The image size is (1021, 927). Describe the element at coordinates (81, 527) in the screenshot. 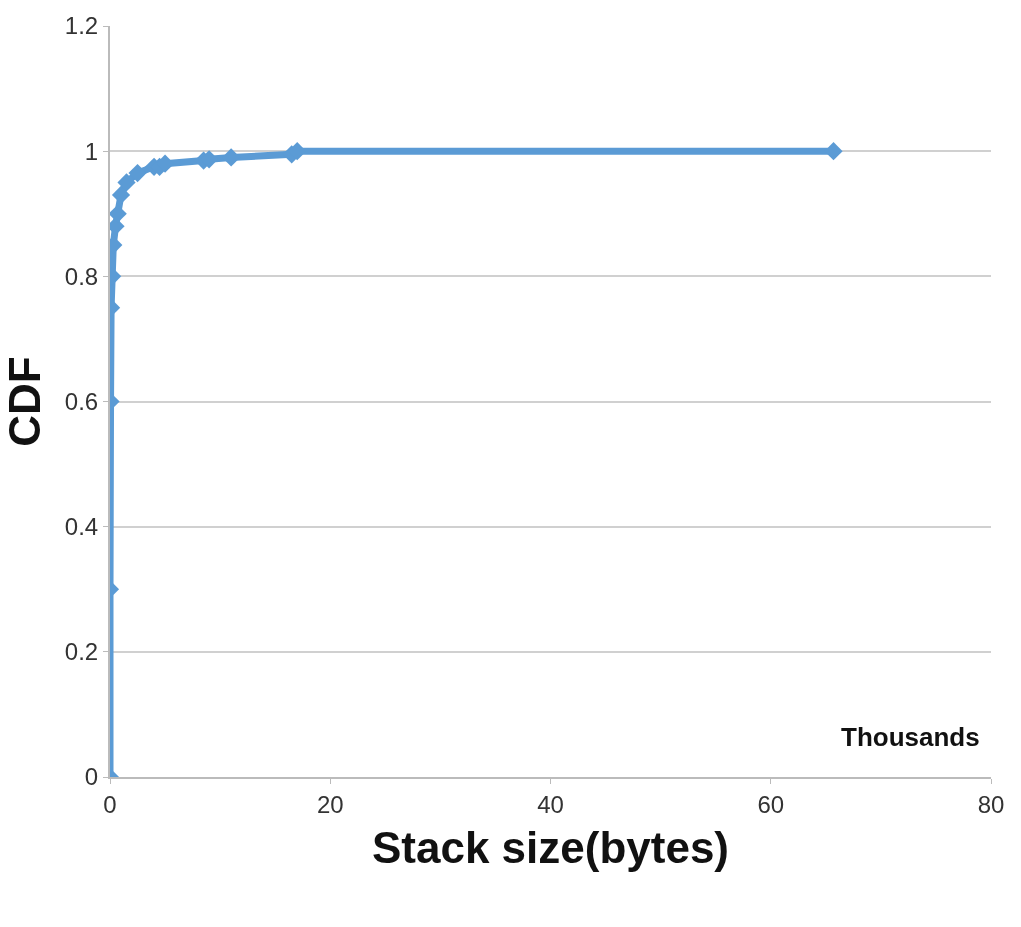

I see `y-tick-label: 0.4` at that location.